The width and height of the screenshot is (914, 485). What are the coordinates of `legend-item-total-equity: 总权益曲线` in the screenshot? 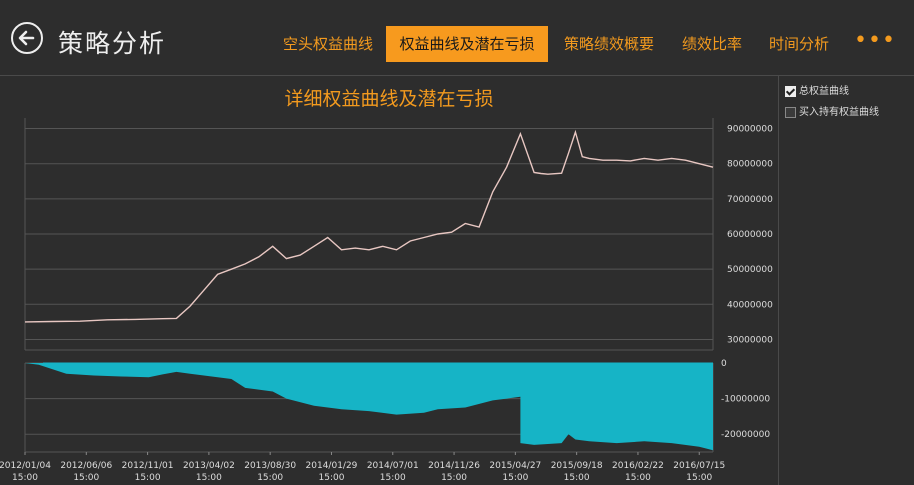 It's located at (817, 89).